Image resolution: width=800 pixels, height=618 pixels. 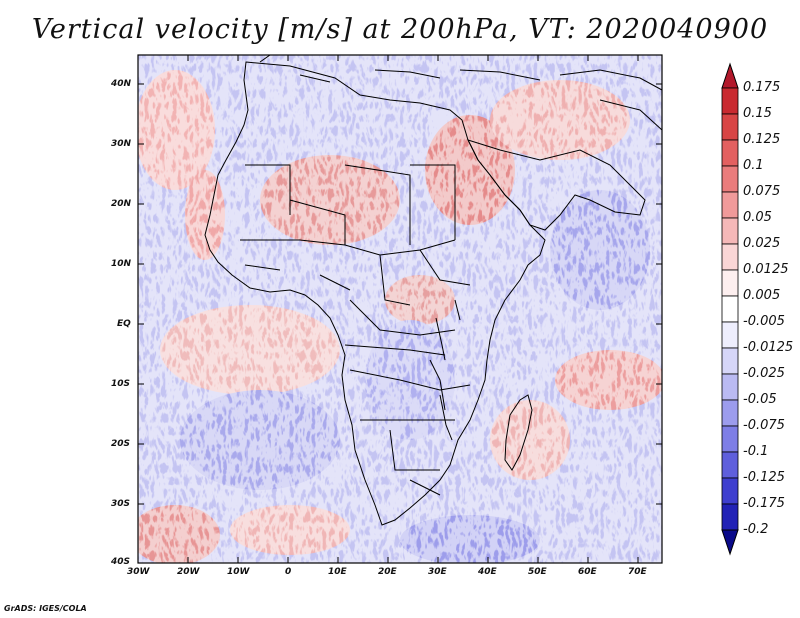 I want to click on colorbar-label: -0.075, so click(x=764, y=425).